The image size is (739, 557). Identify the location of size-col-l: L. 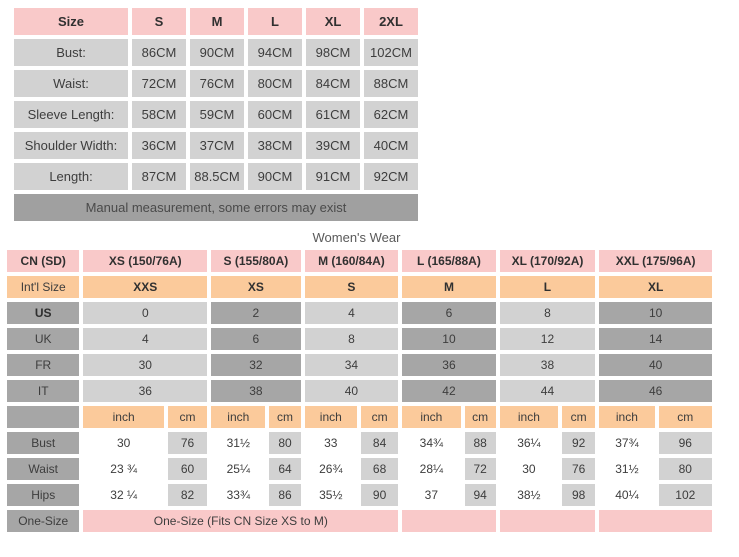
(275, 21).